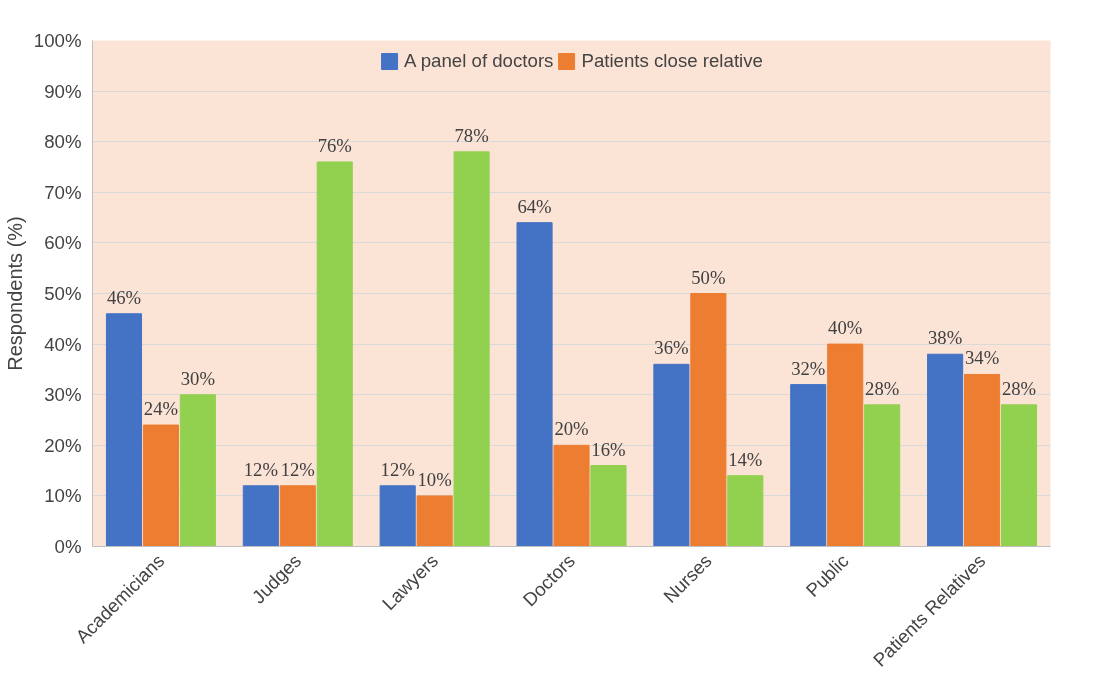 This screenshot has width=1110, height=700. I want to click on y-tick-label: 10%, so click(63, 496).